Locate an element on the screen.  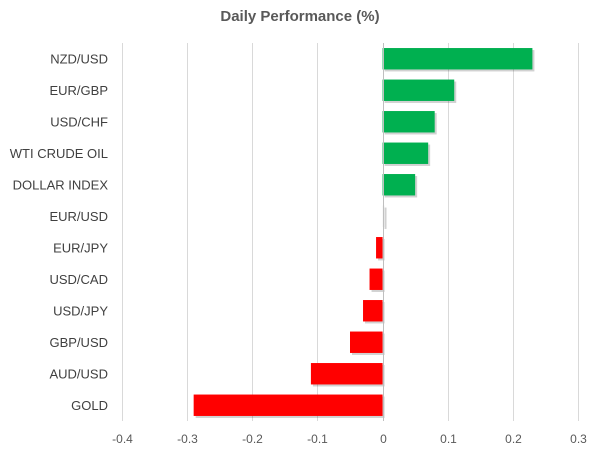
category-label: DOLLAR INDEX is located at coordinates (61, 184).